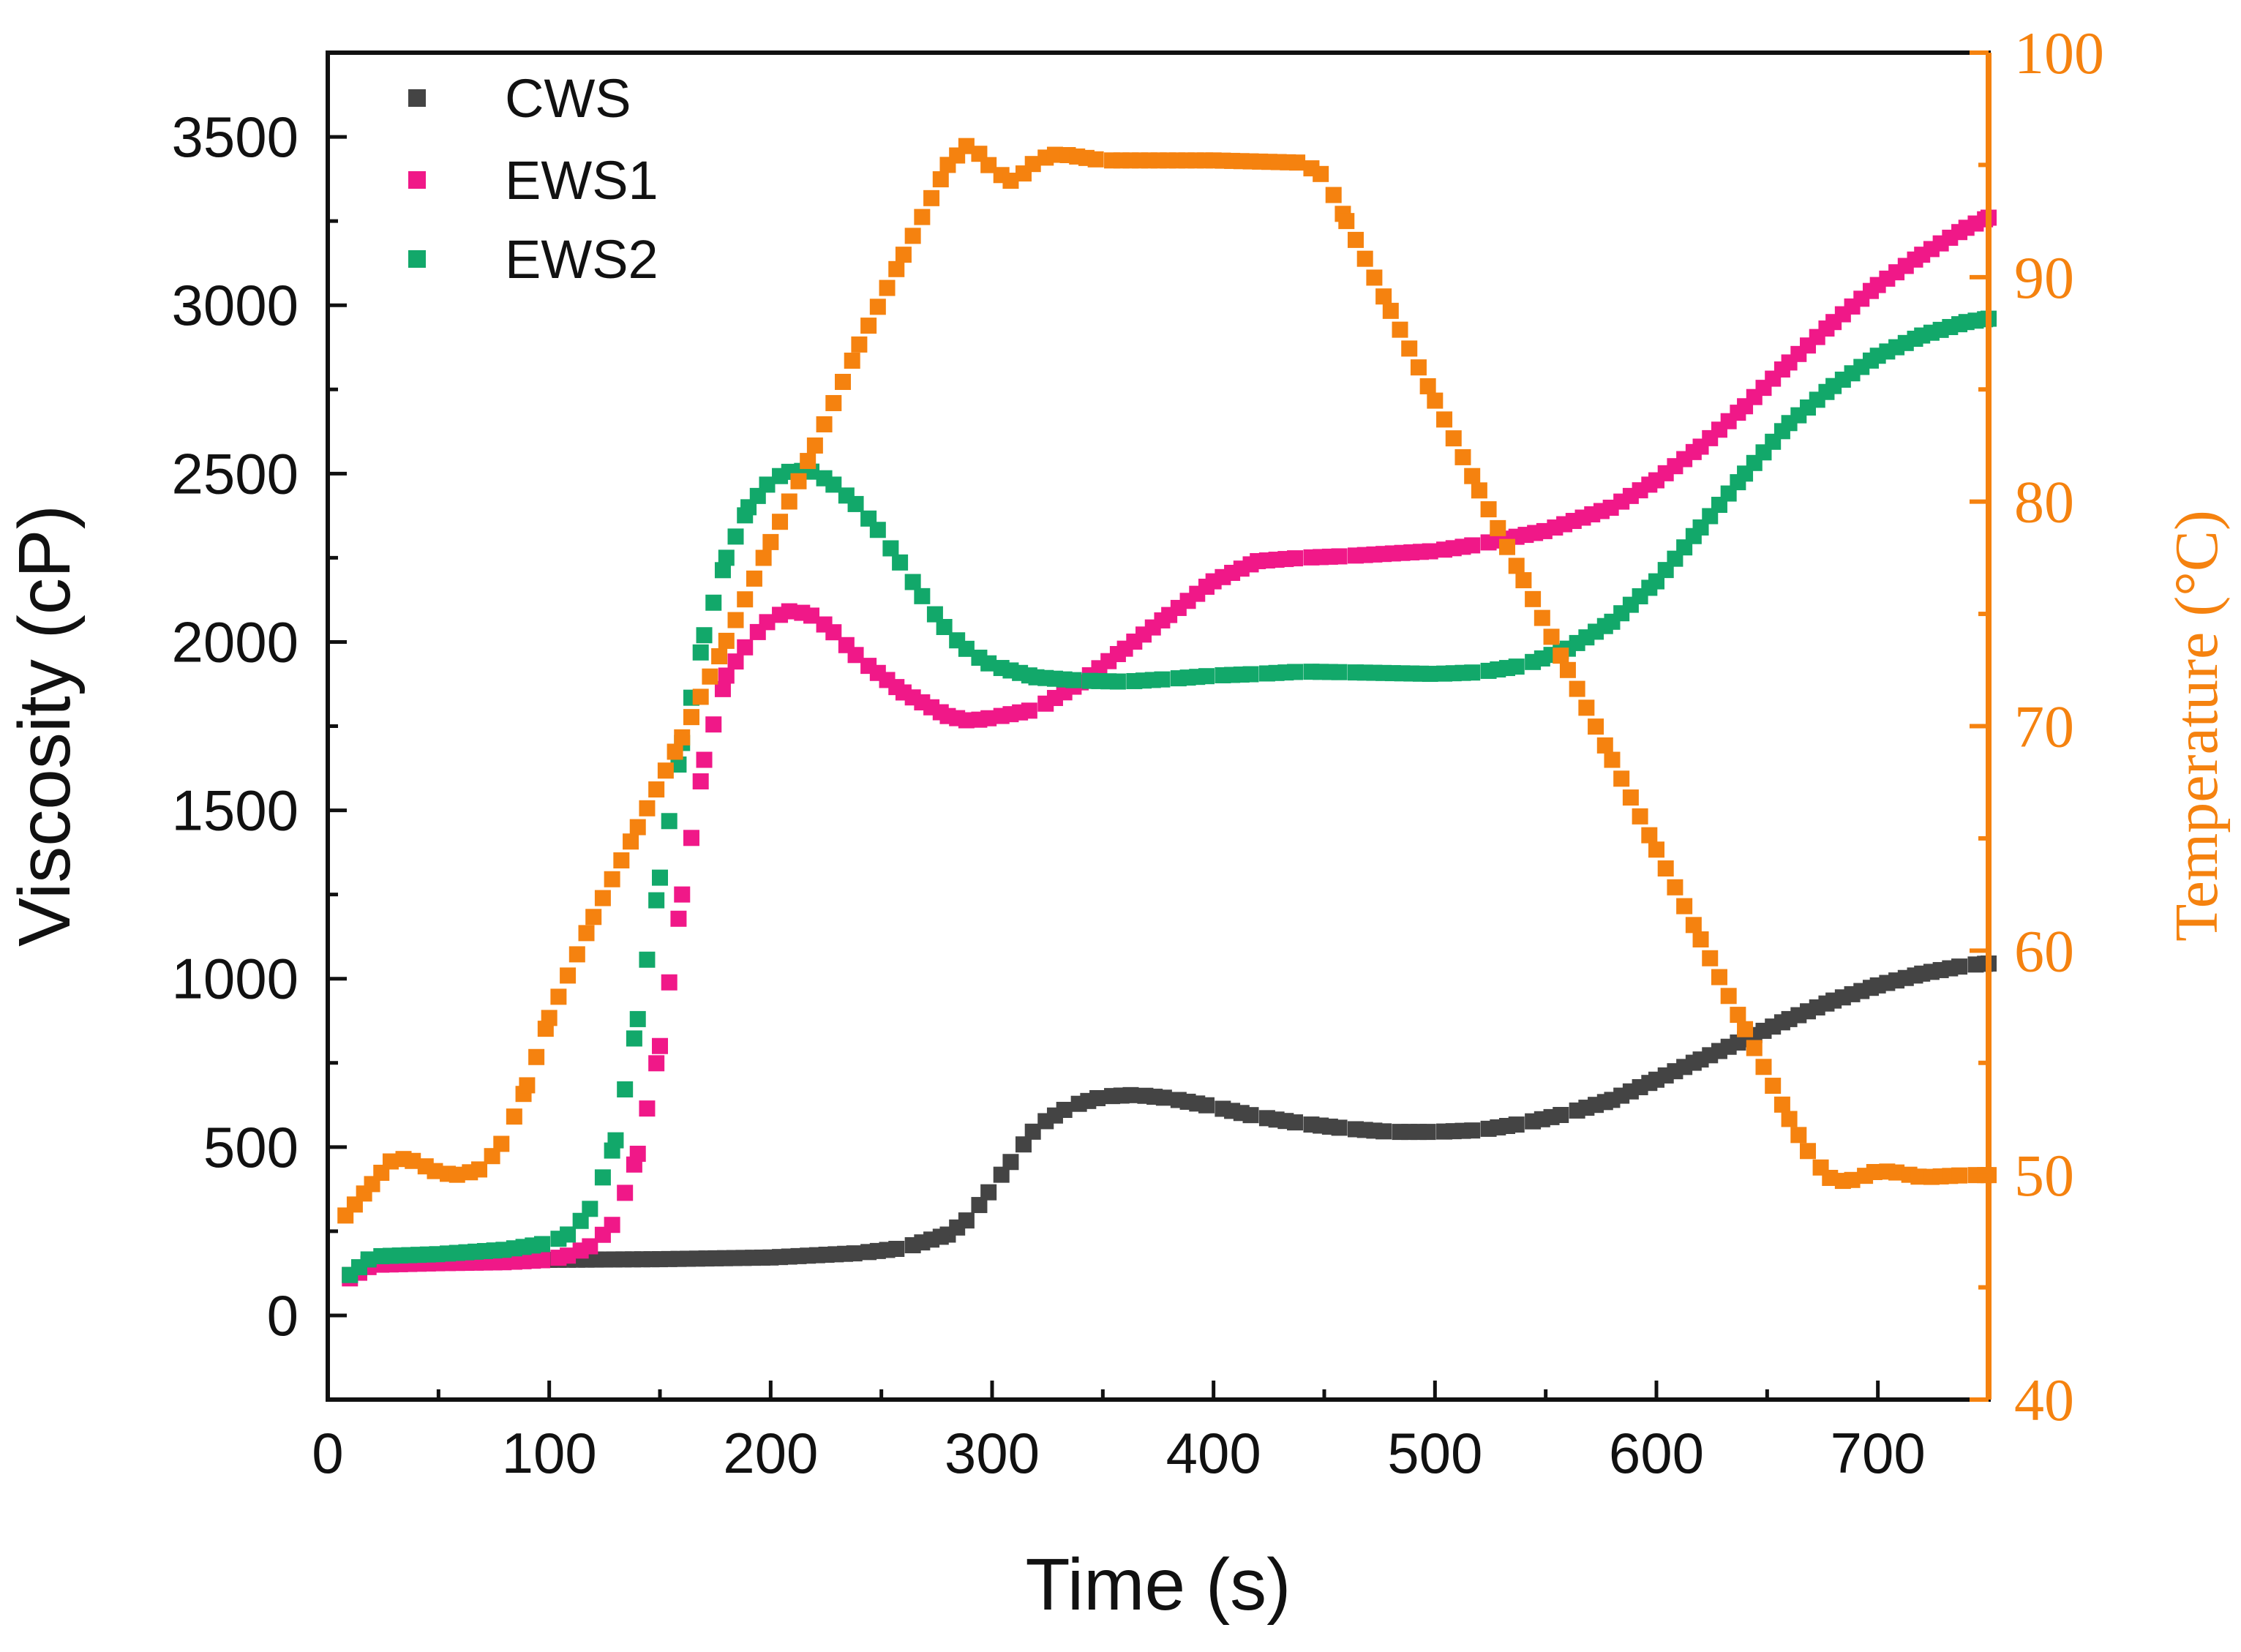  What do you see at coordinates (235, 979) in the screenshot?
I see `y-tick-label: 1000` at bounding box center [235, 979].